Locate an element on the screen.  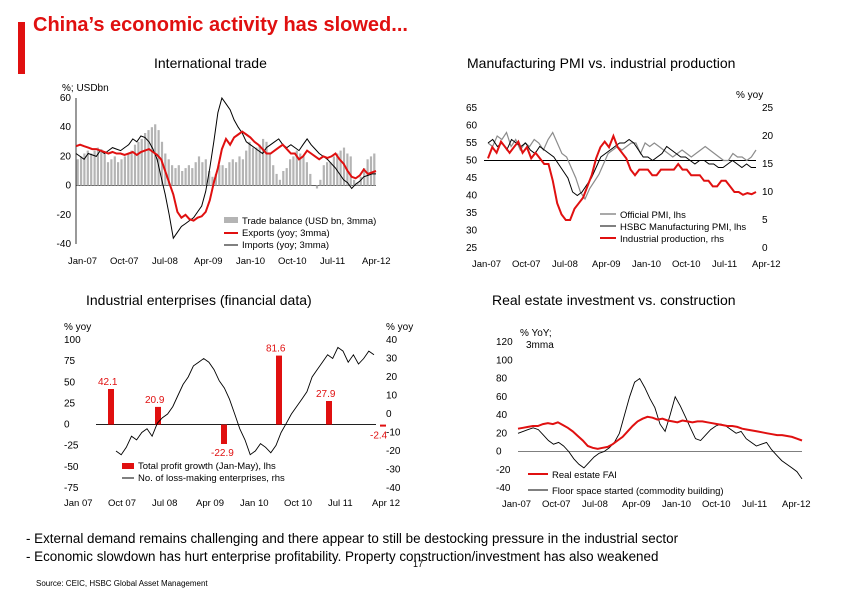
x-tick-label-real-estate: Jan-10 is located at coordinates (676, 504).